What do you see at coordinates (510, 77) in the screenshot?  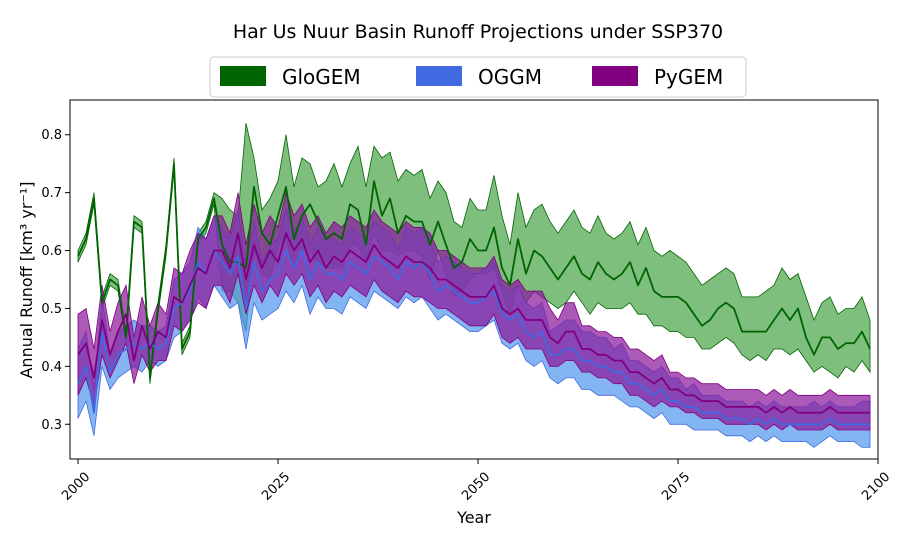 I see `legend-label-oggm: OGGM` at bounding box center [510, 77].